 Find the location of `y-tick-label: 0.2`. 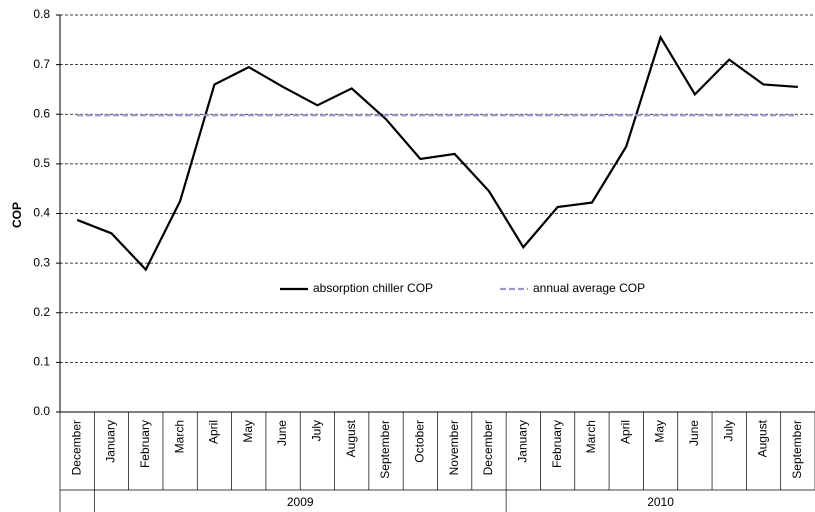

y-tick-label: 0.2 is located at coordinates (41, 312).